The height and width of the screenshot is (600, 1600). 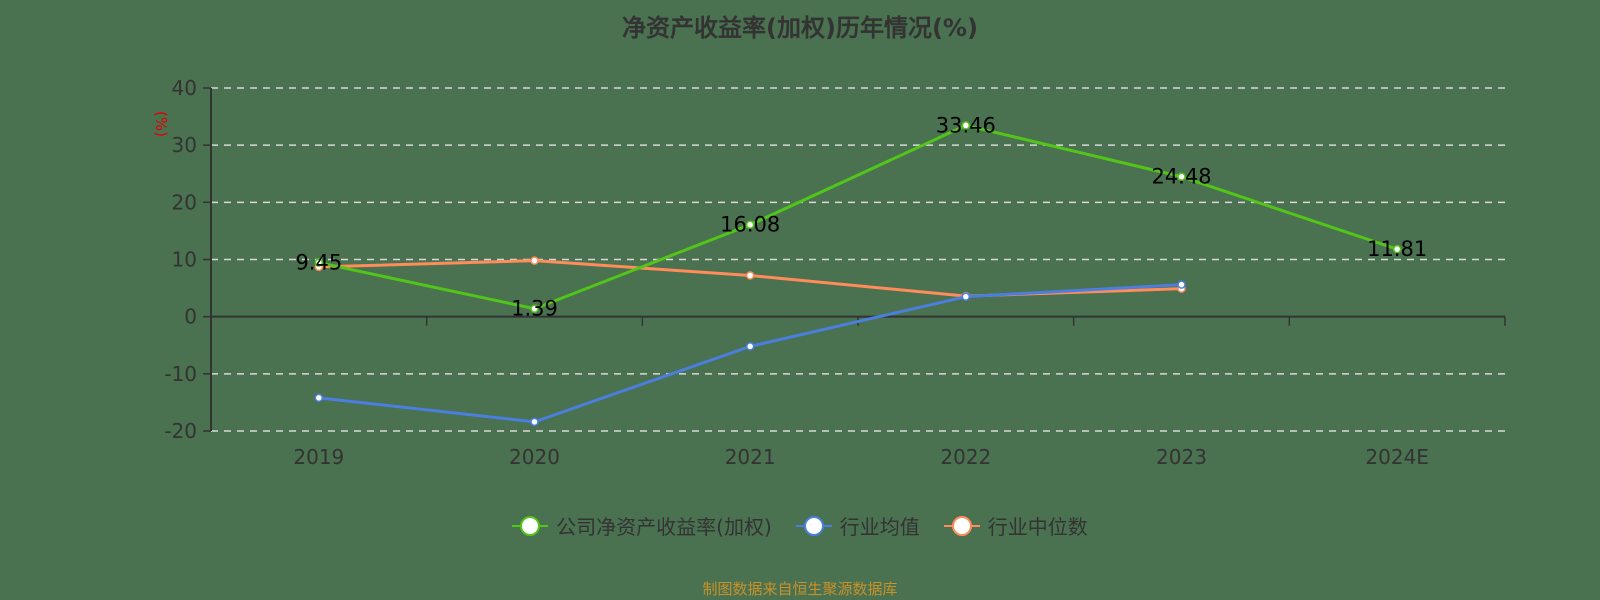 What do you see at coordinates (534, 457) in the screenshot?
I see `svg-text: 2020` at bounding box center [534, 457].